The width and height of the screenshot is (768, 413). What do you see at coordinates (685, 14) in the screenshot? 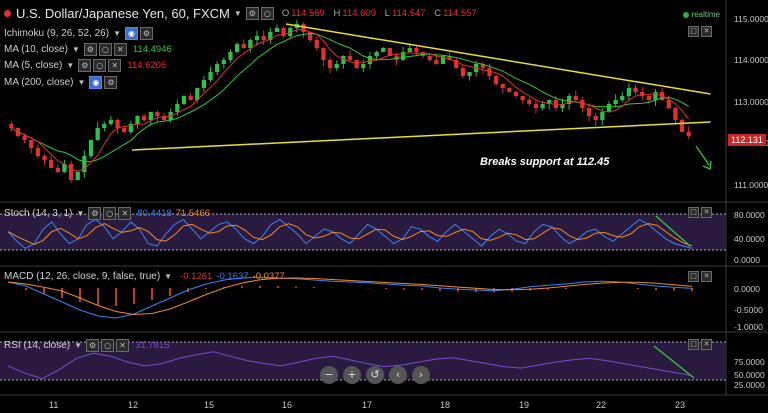
I see `live-dot-icon` at bounding box center [685, 14].